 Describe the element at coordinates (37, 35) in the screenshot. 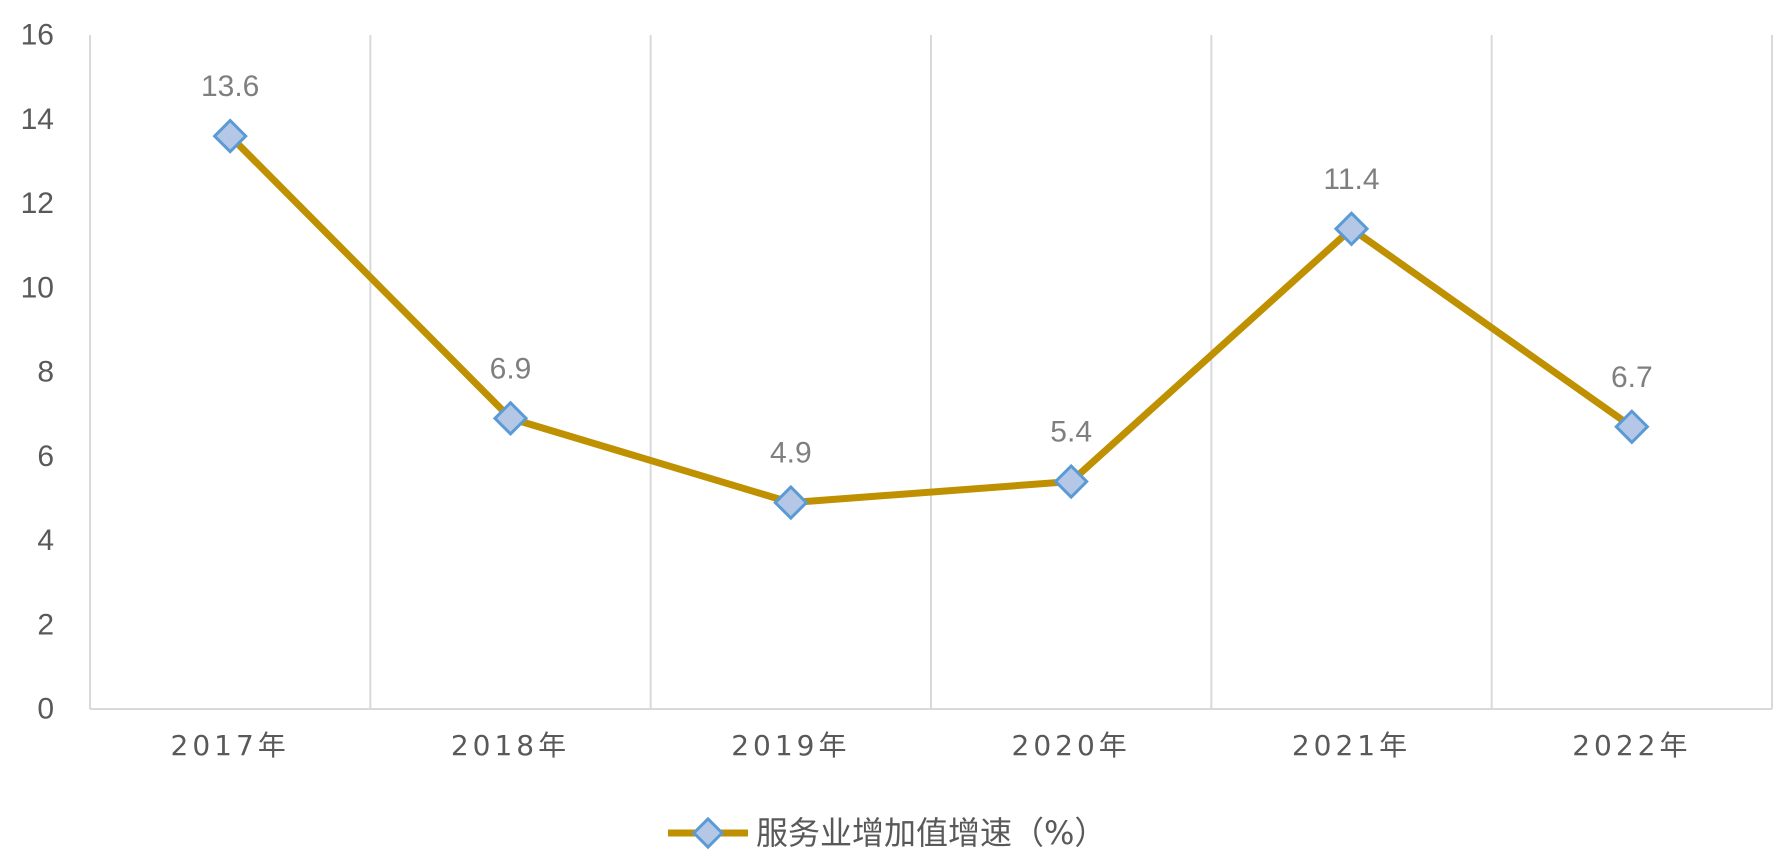

I see `y-tick-label: 16` at that location.